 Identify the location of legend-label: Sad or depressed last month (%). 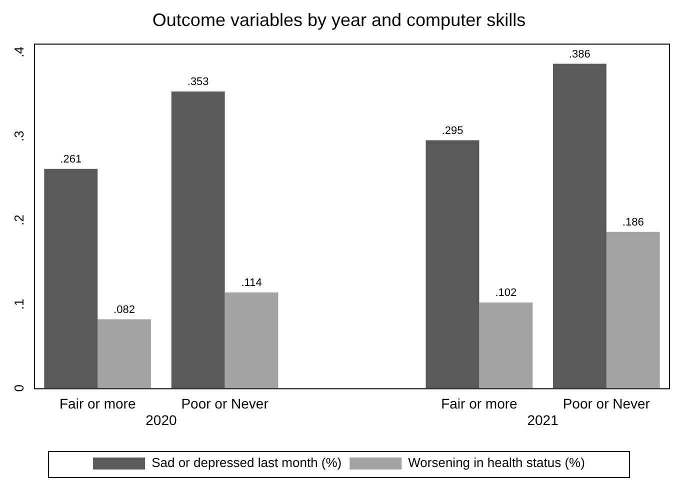
(247, 462).